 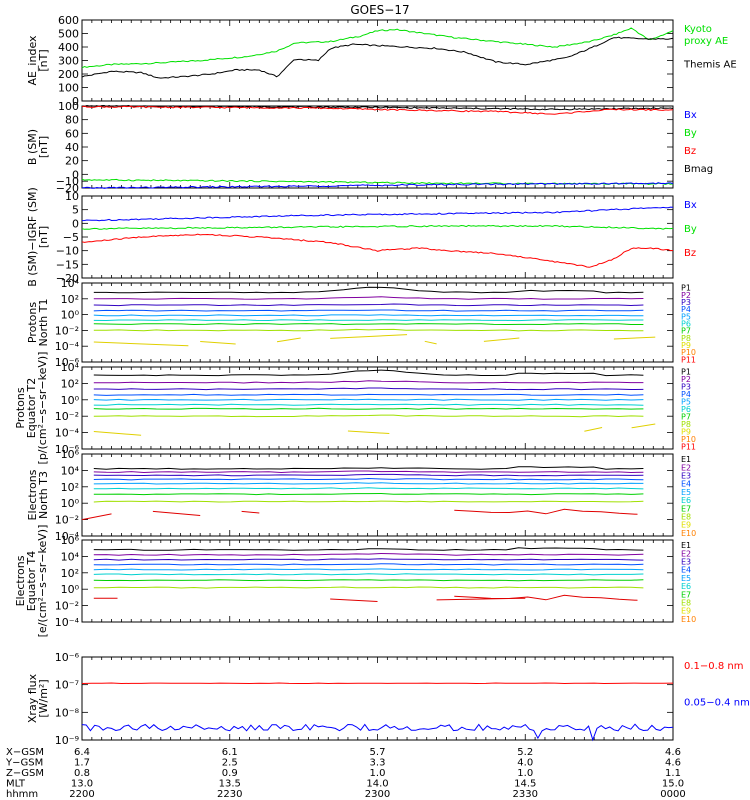 I want to click on y-tick-label: 400, so click(x=68, y=47).